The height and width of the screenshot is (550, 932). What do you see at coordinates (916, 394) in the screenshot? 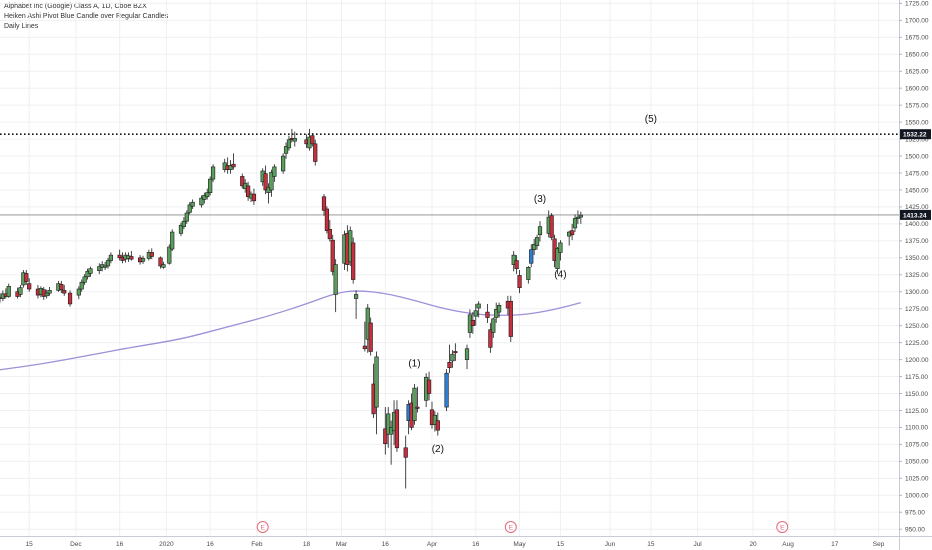
I see `price-tick-label: 1150.00` at bounding box center [916, 394].